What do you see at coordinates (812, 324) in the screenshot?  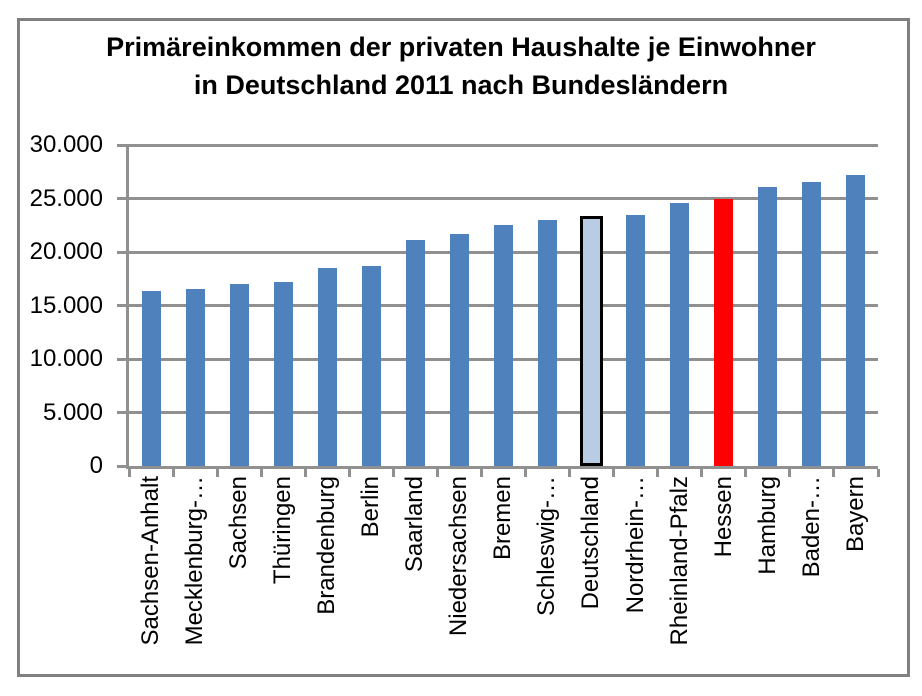 I see `bar-baden` at bounding box center [812, 324].